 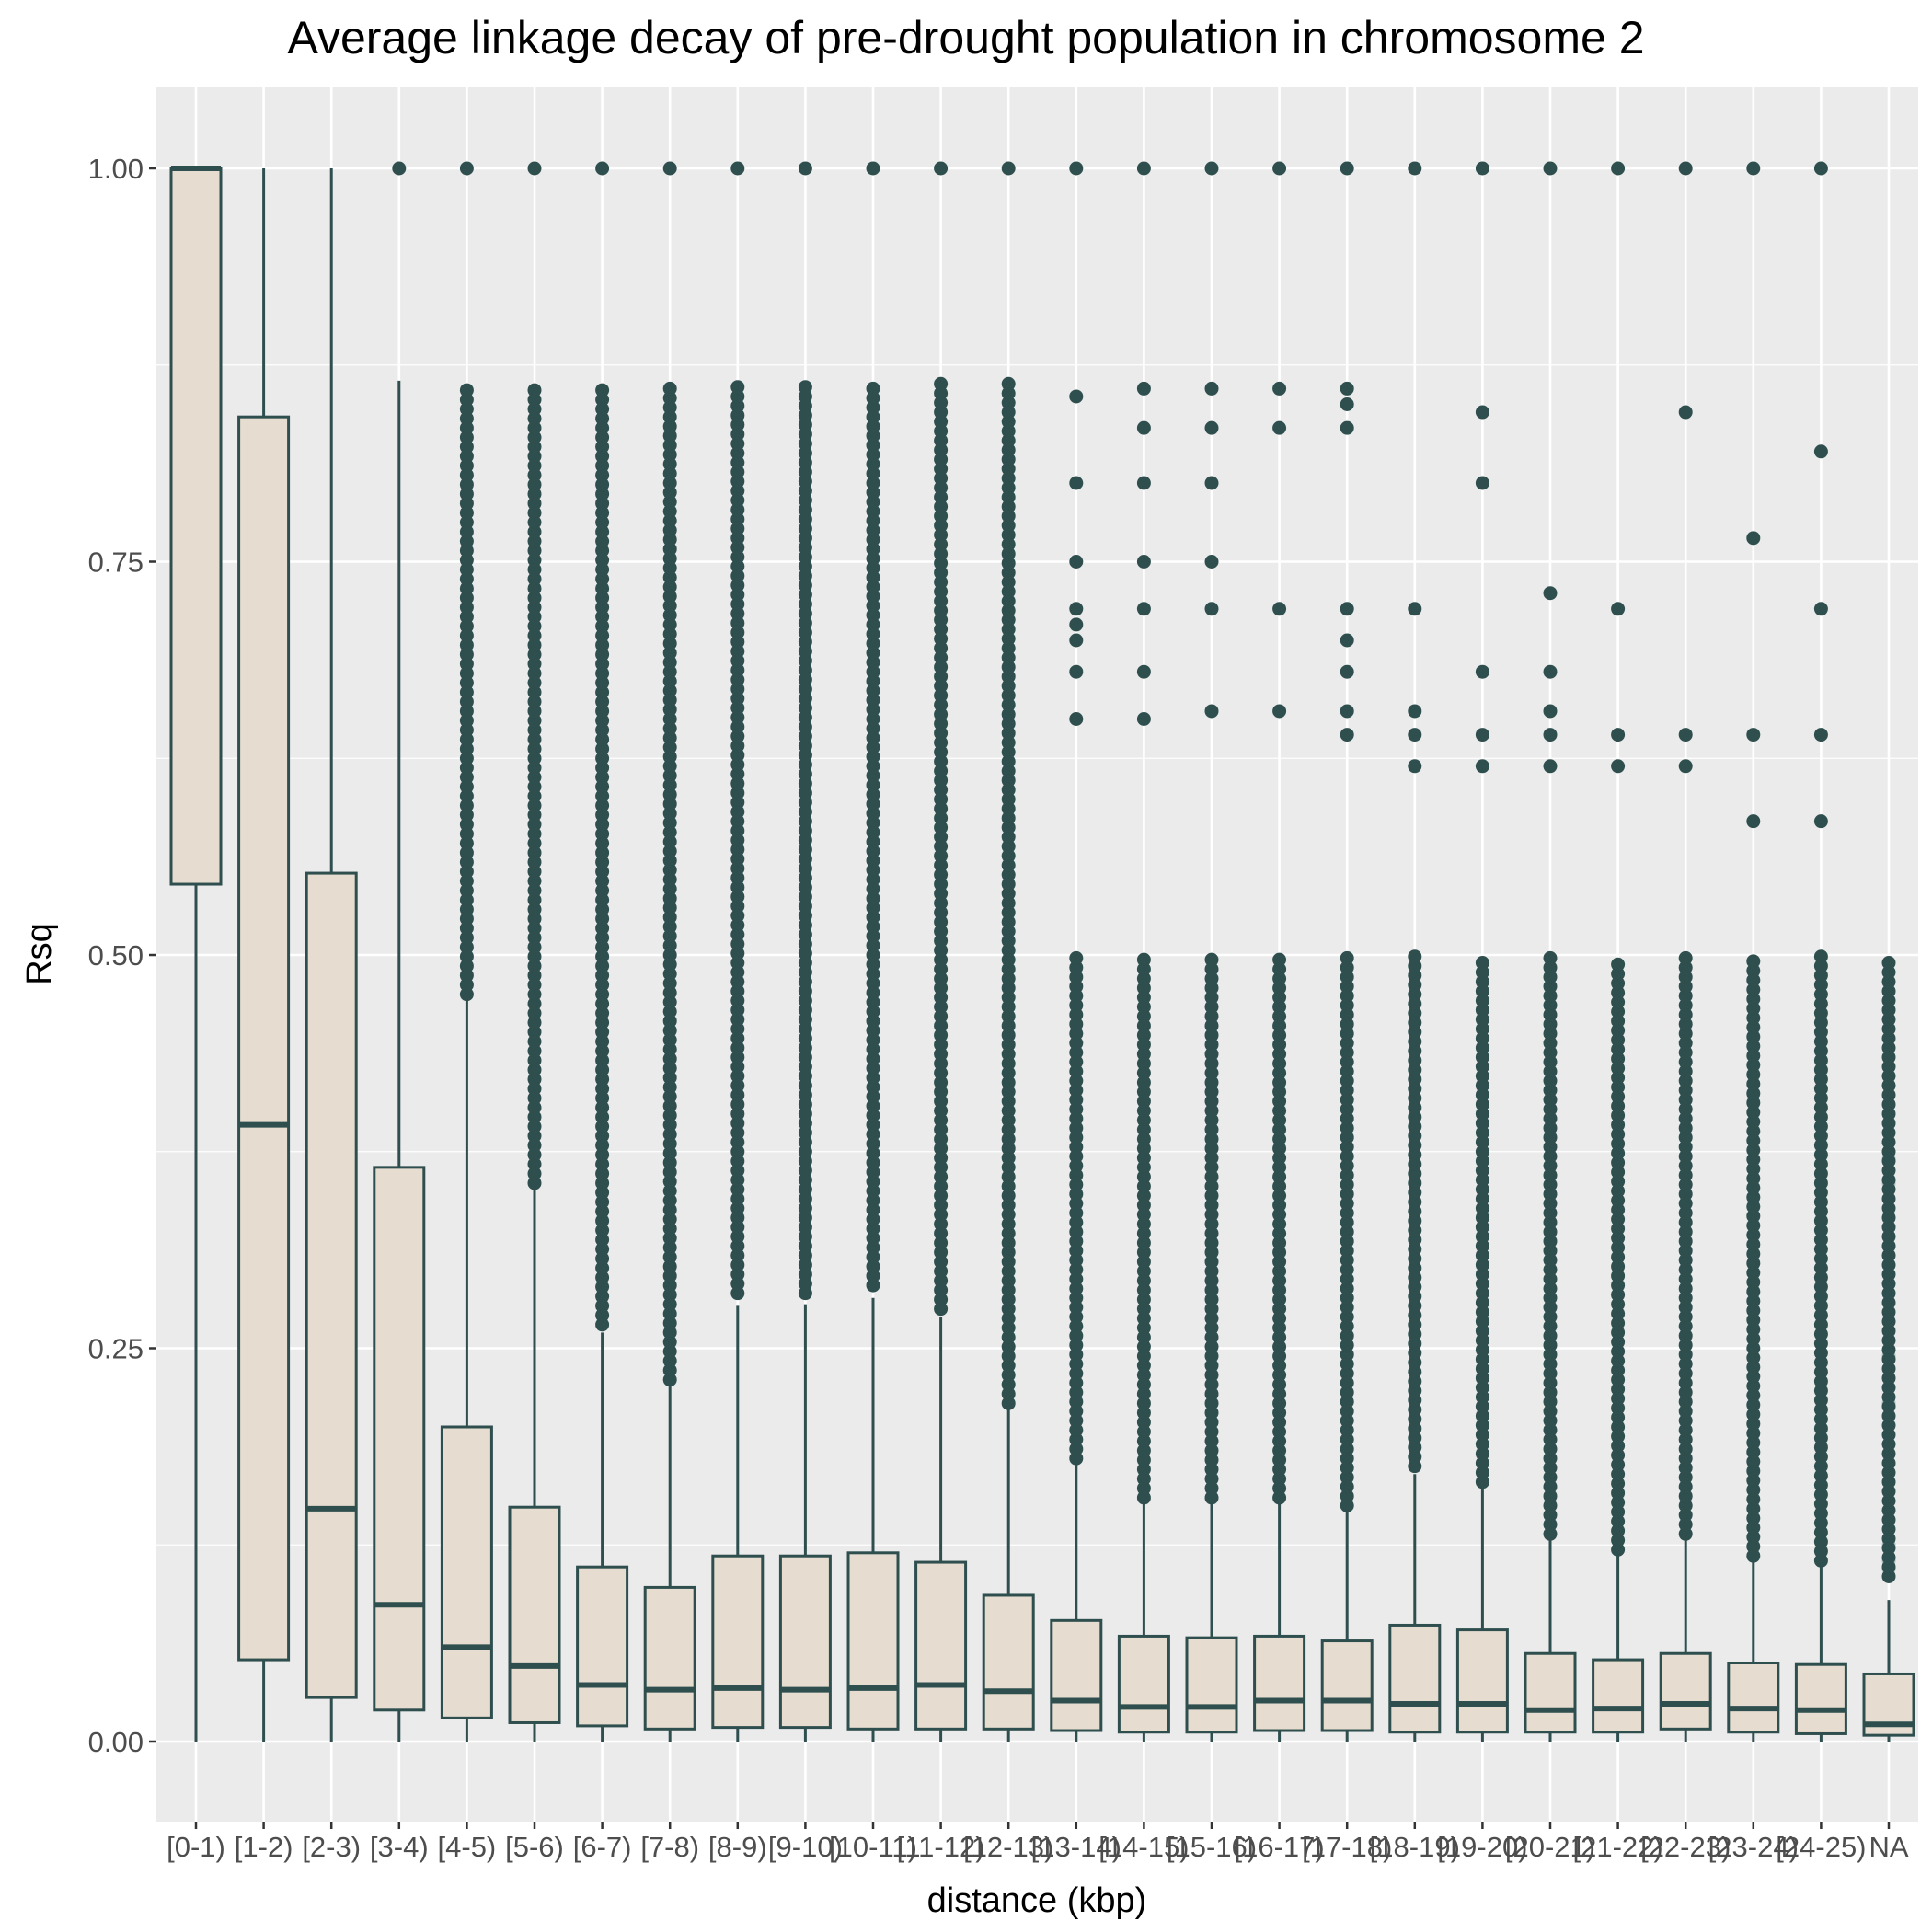 What do you see at coordinates (941, 1645) in the screenshot?
I see `box-body` at bounding box center [941, 1645].